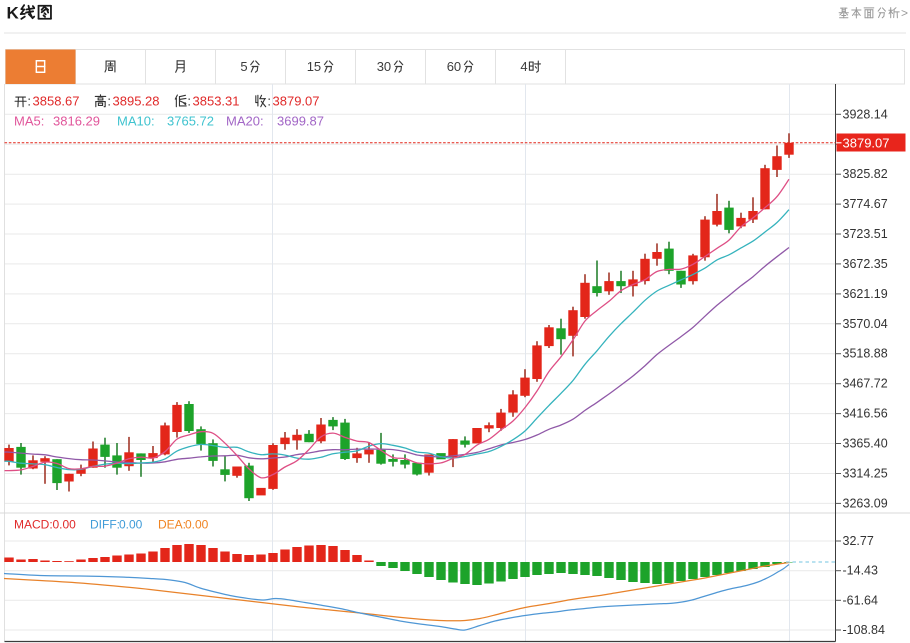  I want to click on svg-text: 3416.56, so click(865, 414).